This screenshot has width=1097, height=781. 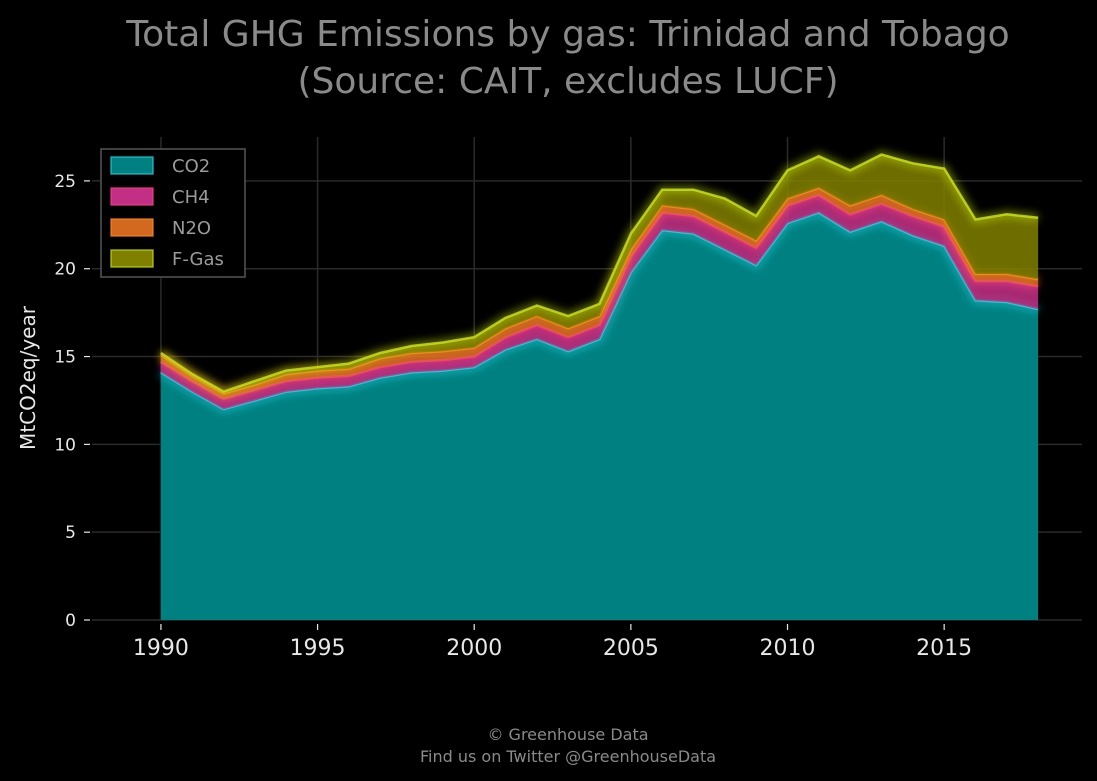 What do you see at coordinates (191, 197) in the screenshot?
I see `legend-label: CH4` at bounding box center [191, 197].